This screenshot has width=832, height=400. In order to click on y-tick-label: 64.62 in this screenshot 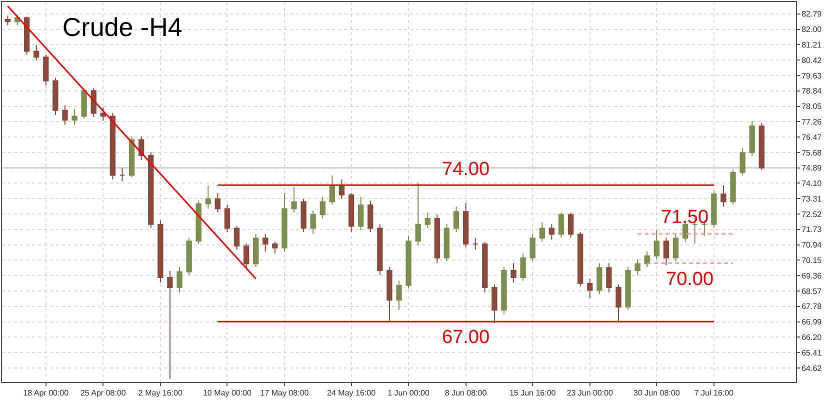, I will do `click(812, 368)`.